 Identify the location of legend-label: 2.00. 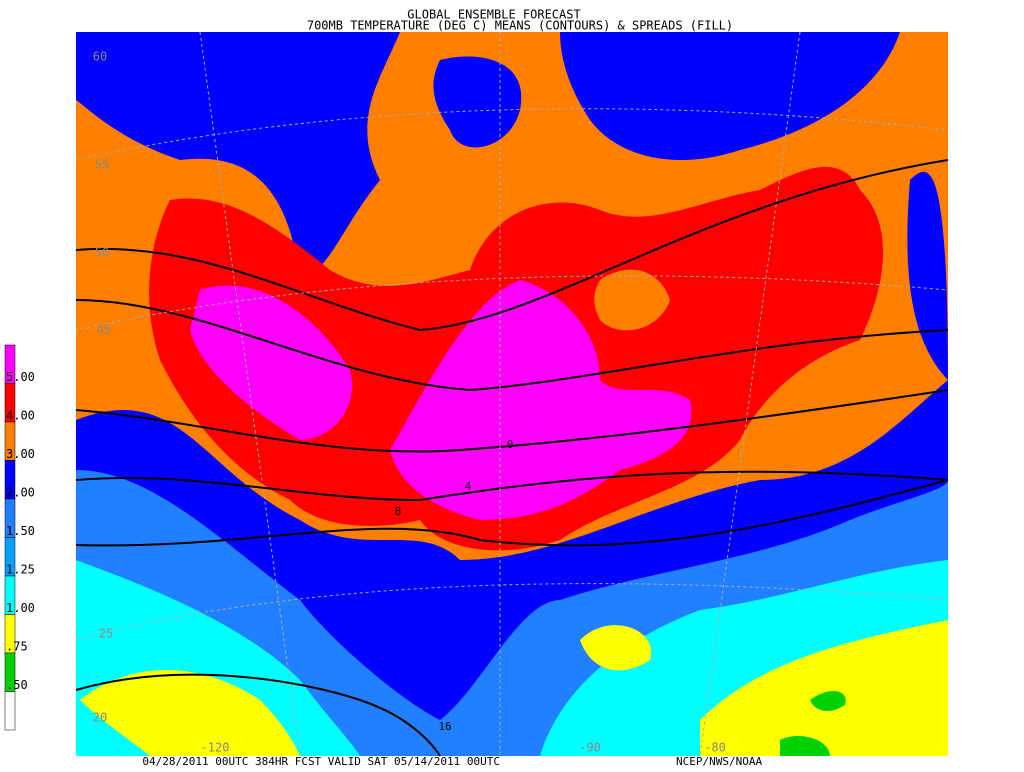
(20, 493).